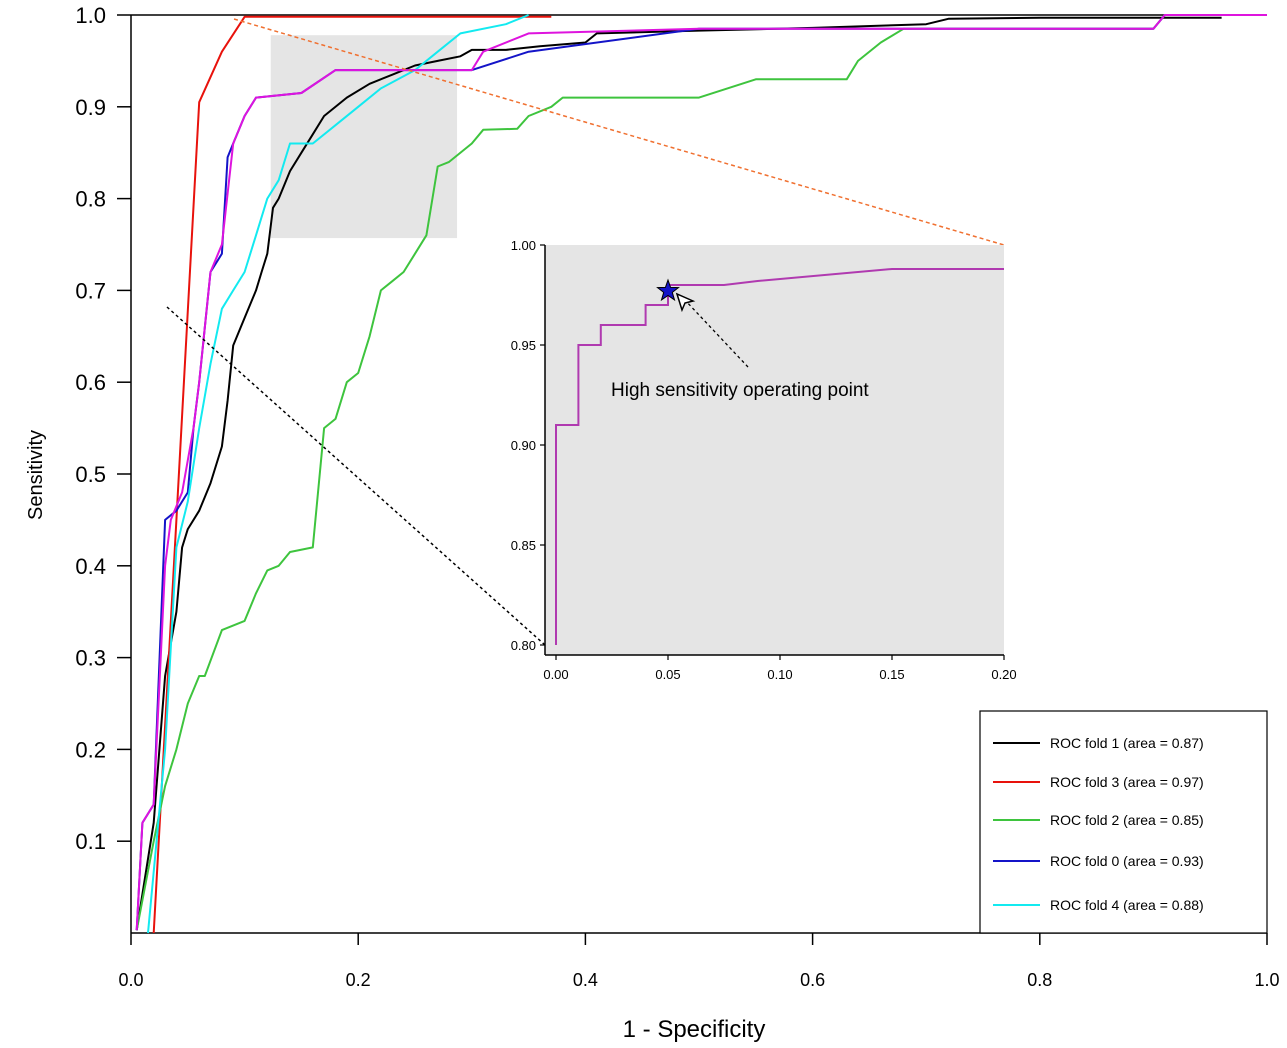 The height and width of the screenshot is (1048, 1287). Describe the element at coordinates (523, 345) in the screenshot. I see `inset-y-tick-label: 0.95` at that location.